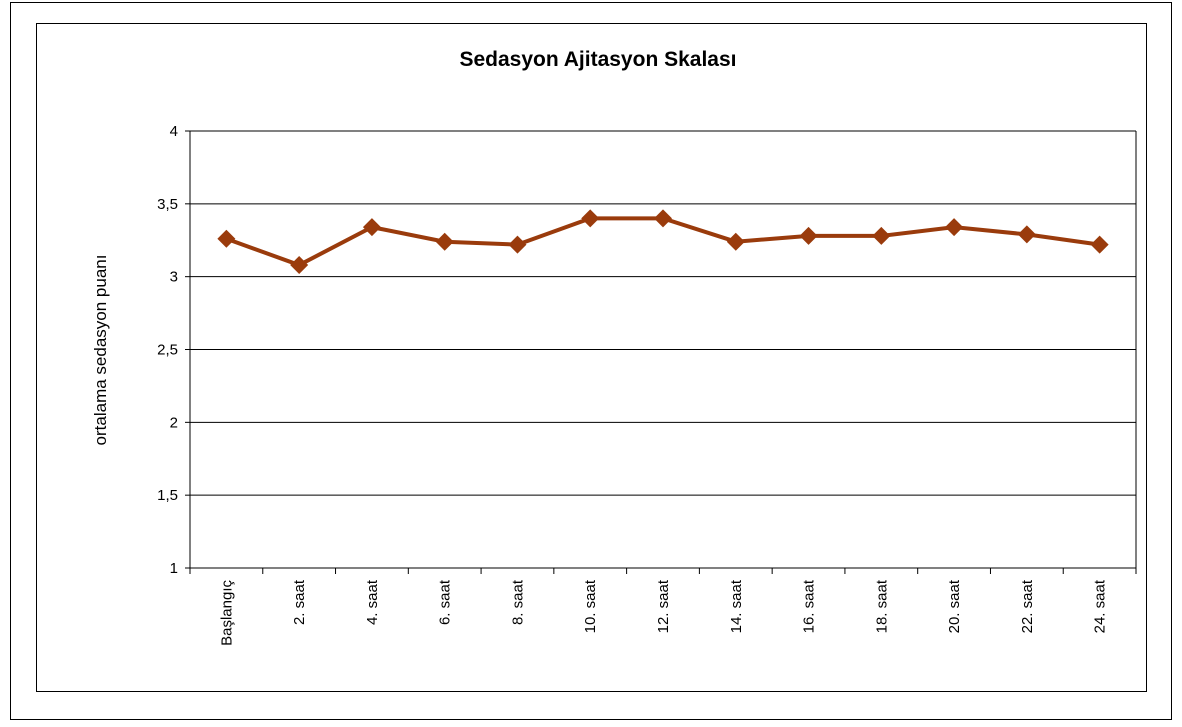 The width and height of the screenshot is (1182, 727). What do you see at coordinates (167, 350) in the screenshot?
I see `y-tick-label: 2,5` at bounding box center [167, 350].